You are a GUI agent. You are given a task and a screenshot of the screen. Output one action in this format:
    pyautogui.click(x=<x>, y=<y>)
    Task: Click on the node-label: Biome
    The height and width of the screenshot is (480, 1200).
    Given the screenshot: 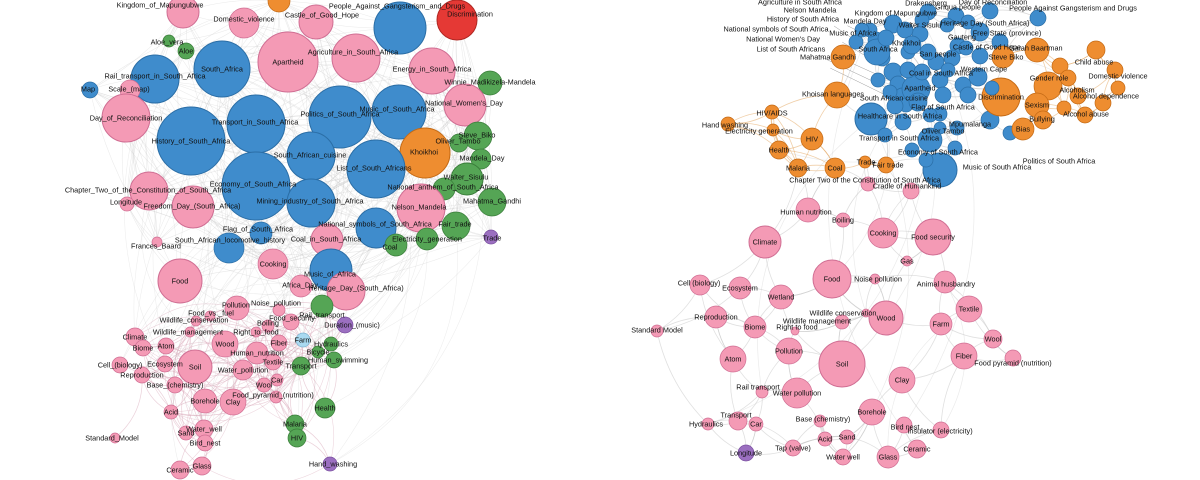 What is the action you would take?
    pyautogui.click(x=143, y=348)
    